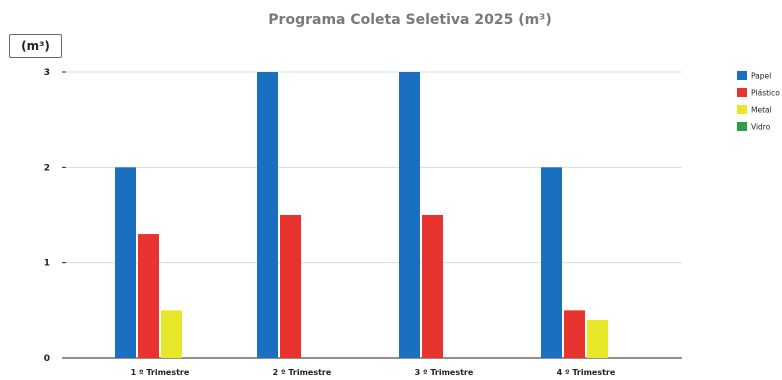 The width and height of the screenshot is (782, 380). What do you see at coordinates (444, 372) in the screenshot?
I see `x-category-label: 3 º Trimestre` at bounding box center [444, 372].